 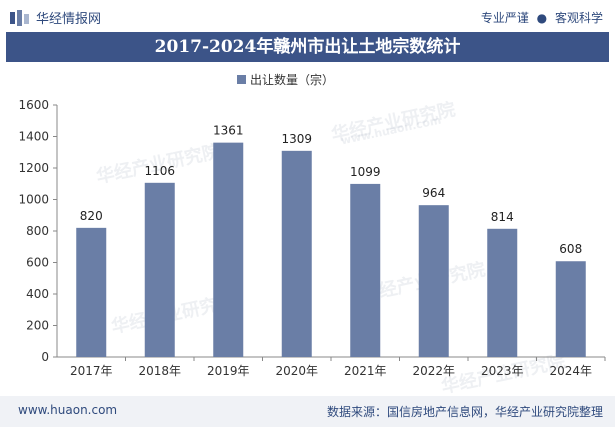 I want to click on y-tick-label: 1200, so click(x=33, y=168).